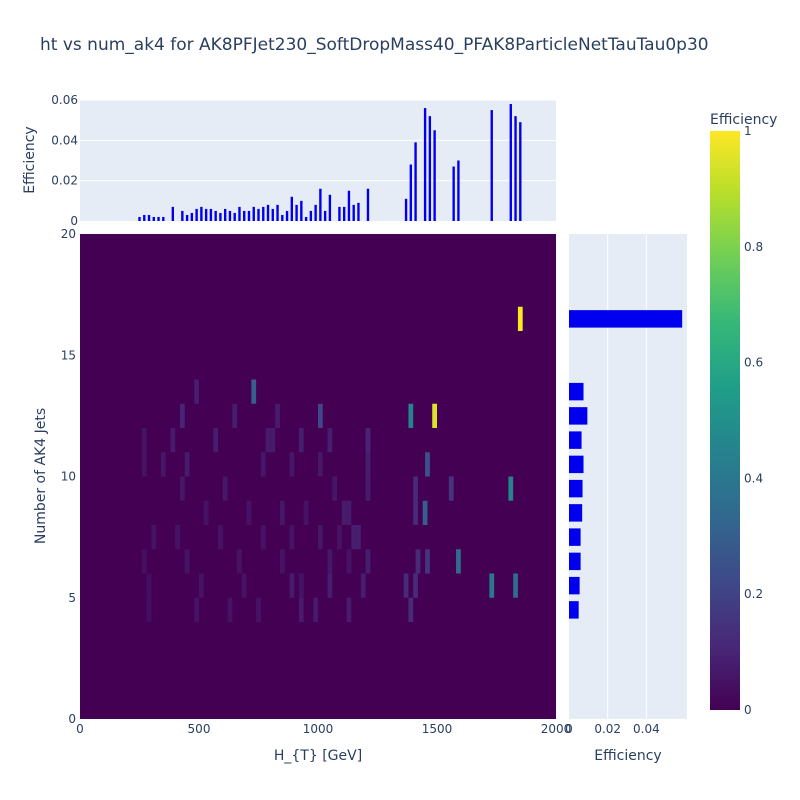 The image size is (800, 800). Describe the element at coordinates (748, 131) in the screenshot. I see `colorbar-tick-label: 1` at that location.